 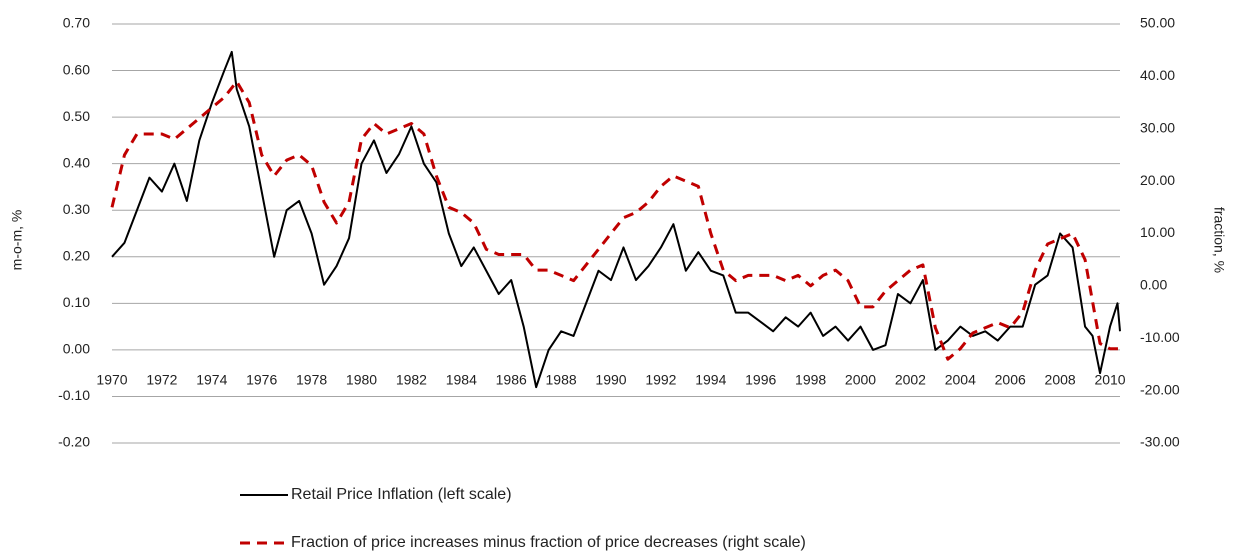 I want to click on y2-tick-label: 30.00, so click(x=1157, y=127).